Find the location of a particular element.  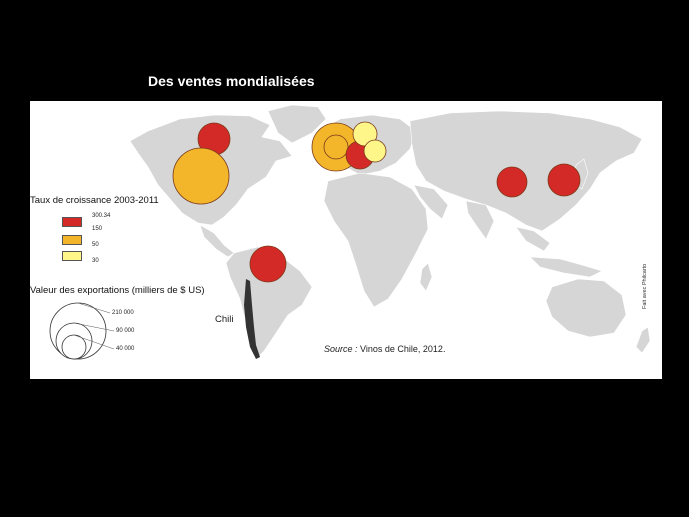

central-america is located at coordinates (217, 241).